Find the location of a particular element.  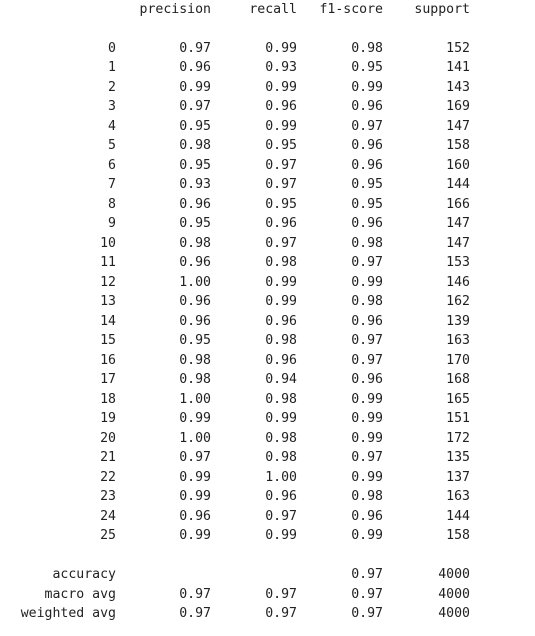

class-row: 18 1.00 0.98 0.99 165 is located at coordinates (267, 400).